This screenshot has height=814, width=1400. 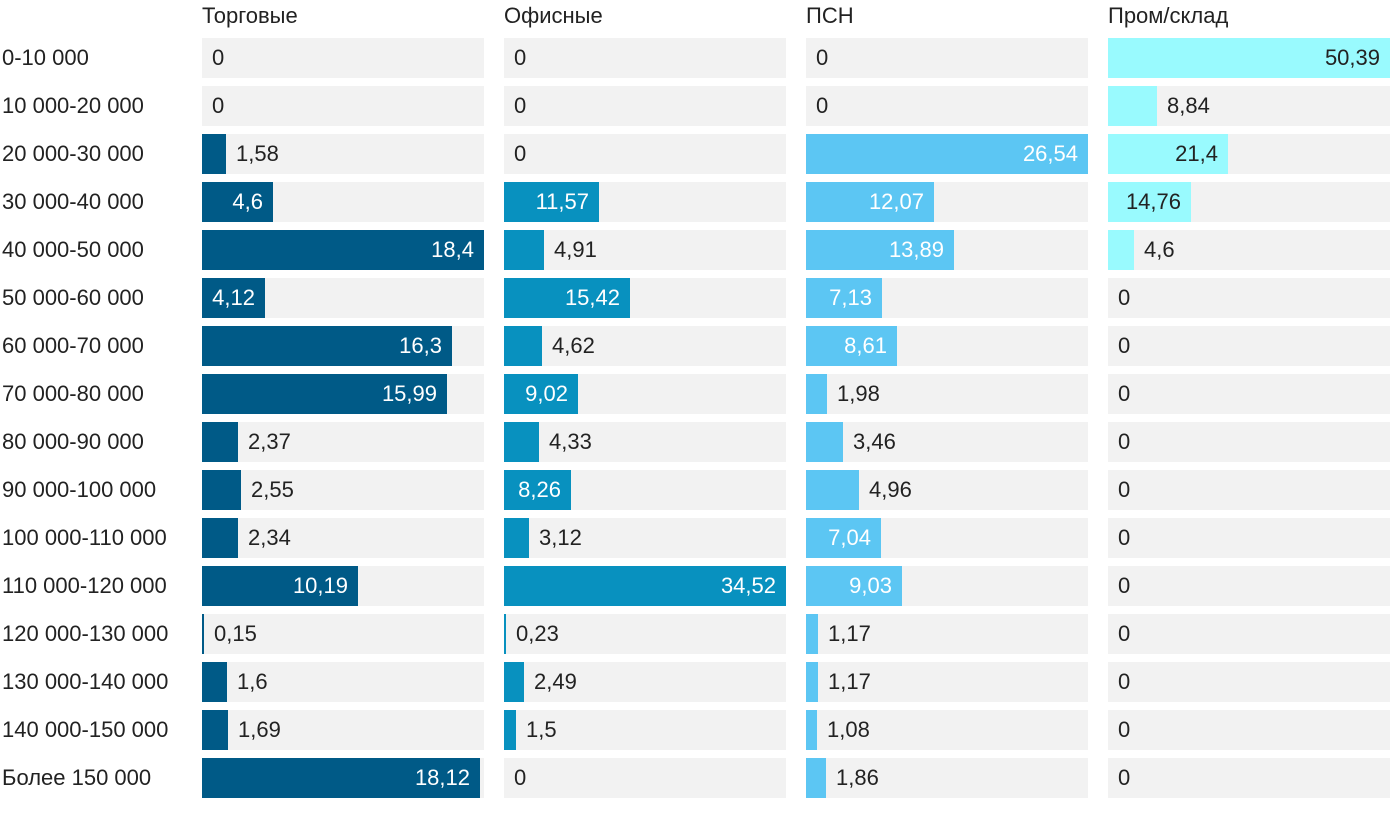 What do you see at coordinates (947, 490) in the screenshot?
I see `bar-track: 4,96` at bounding box center [947, 490].